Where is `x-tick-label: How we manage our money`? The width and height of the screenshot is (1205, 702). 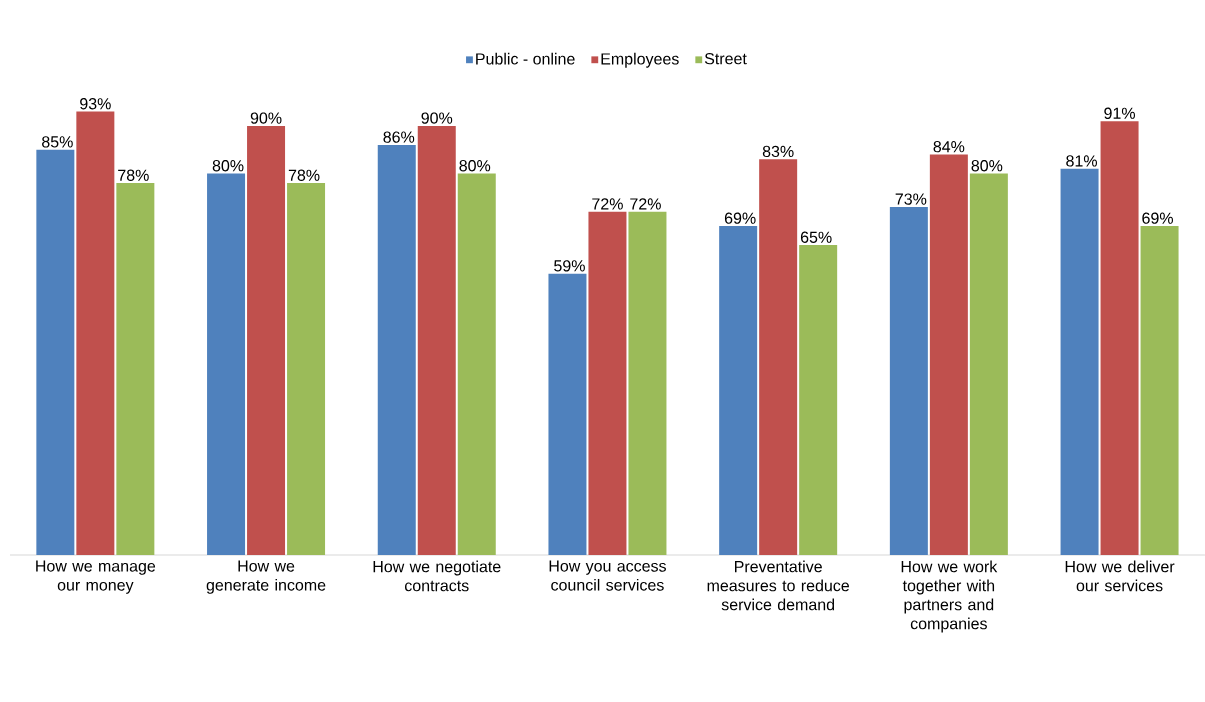 x-tick-label: How we manage our money is located at coordinates (96, 577).